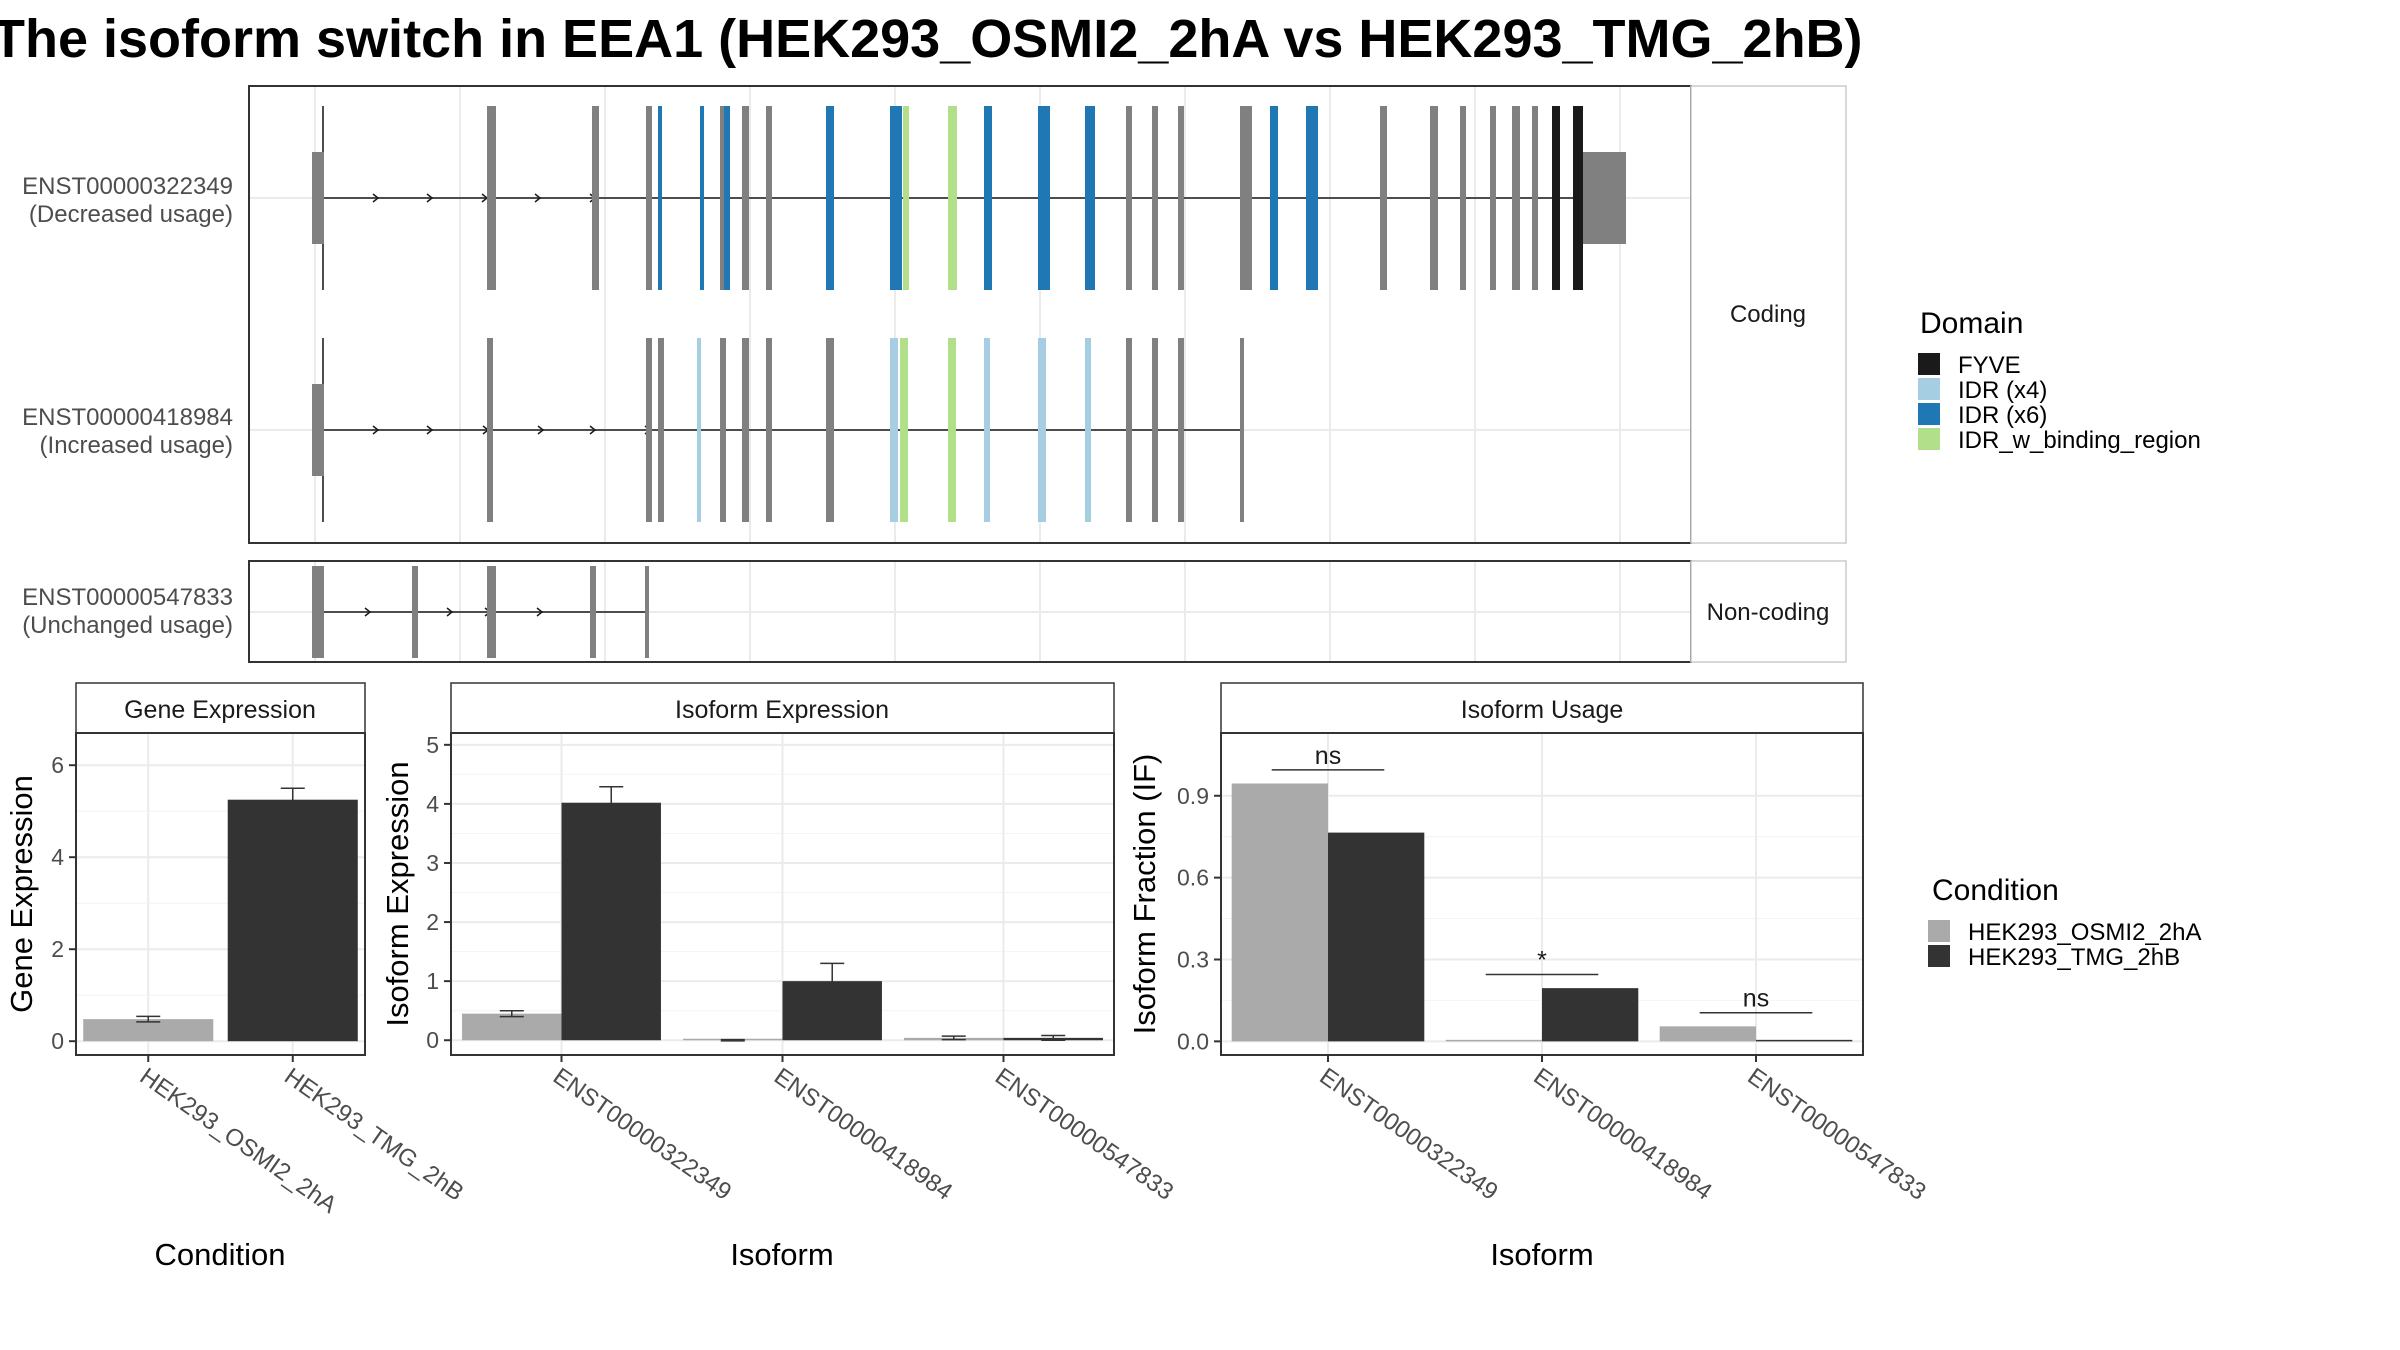 The height and width of the screenshot is (1350, 2400). I want to click on isoform-expression-x-tick-label-1: ENST00000418984, so click(863, 1134).